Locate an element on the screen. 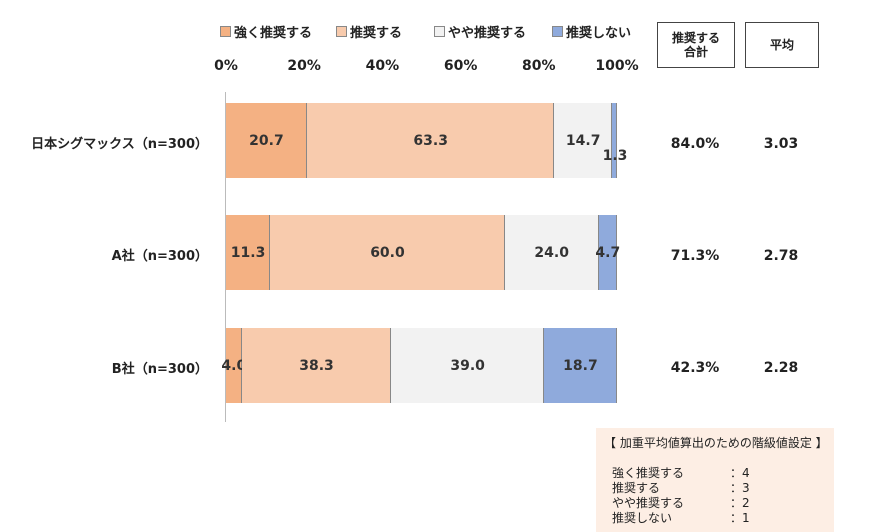  average-header: 平均 is located at coordinates (781, 45).